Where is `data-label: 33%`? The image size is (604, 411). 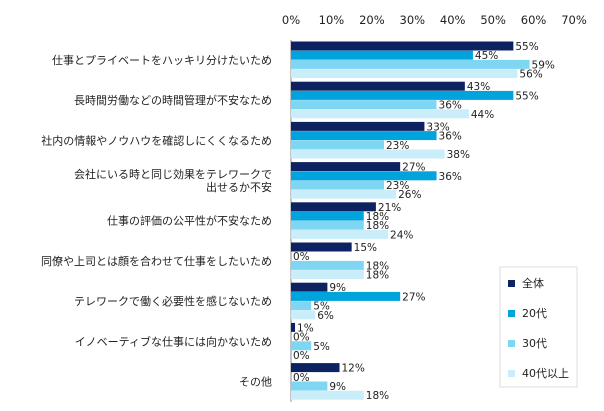
data-label: 33% is located at coordinates (437, 127).